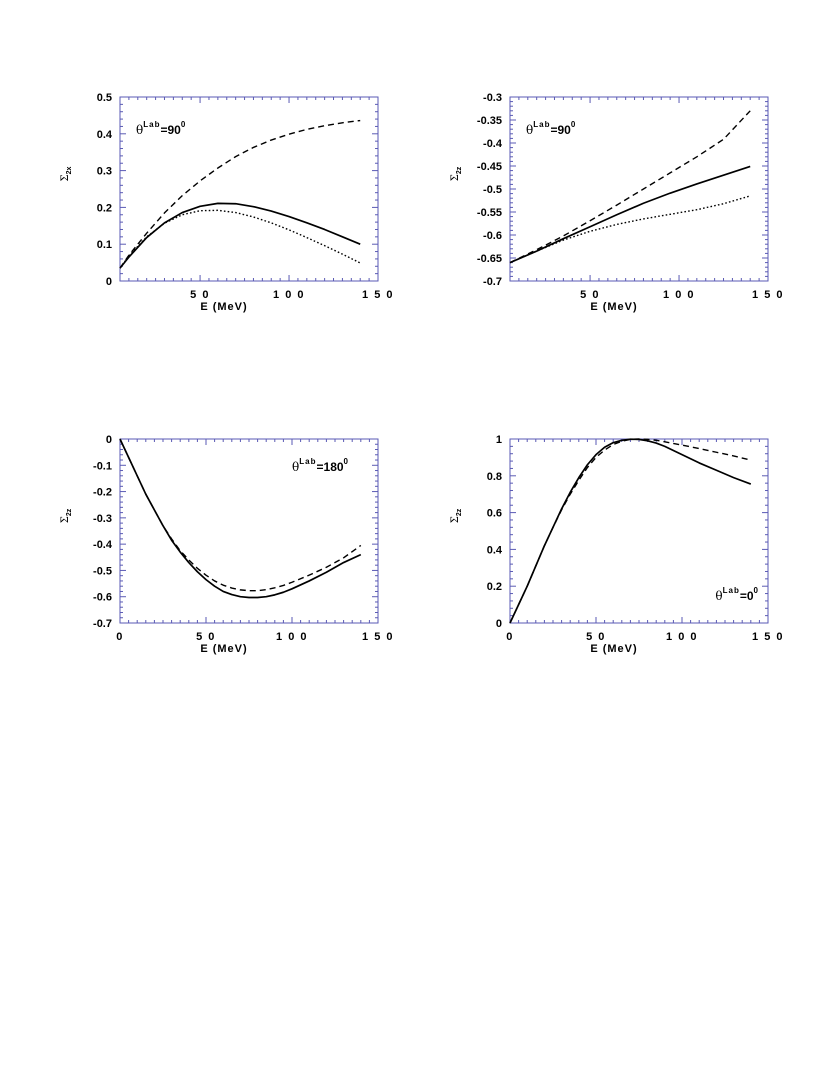 This screenshot has height=1075, width=830. What do you see at coordinates (66, 173) in the screenshot?
I see `y-axis-label: Σ2x` at bounding box center [66, 173].